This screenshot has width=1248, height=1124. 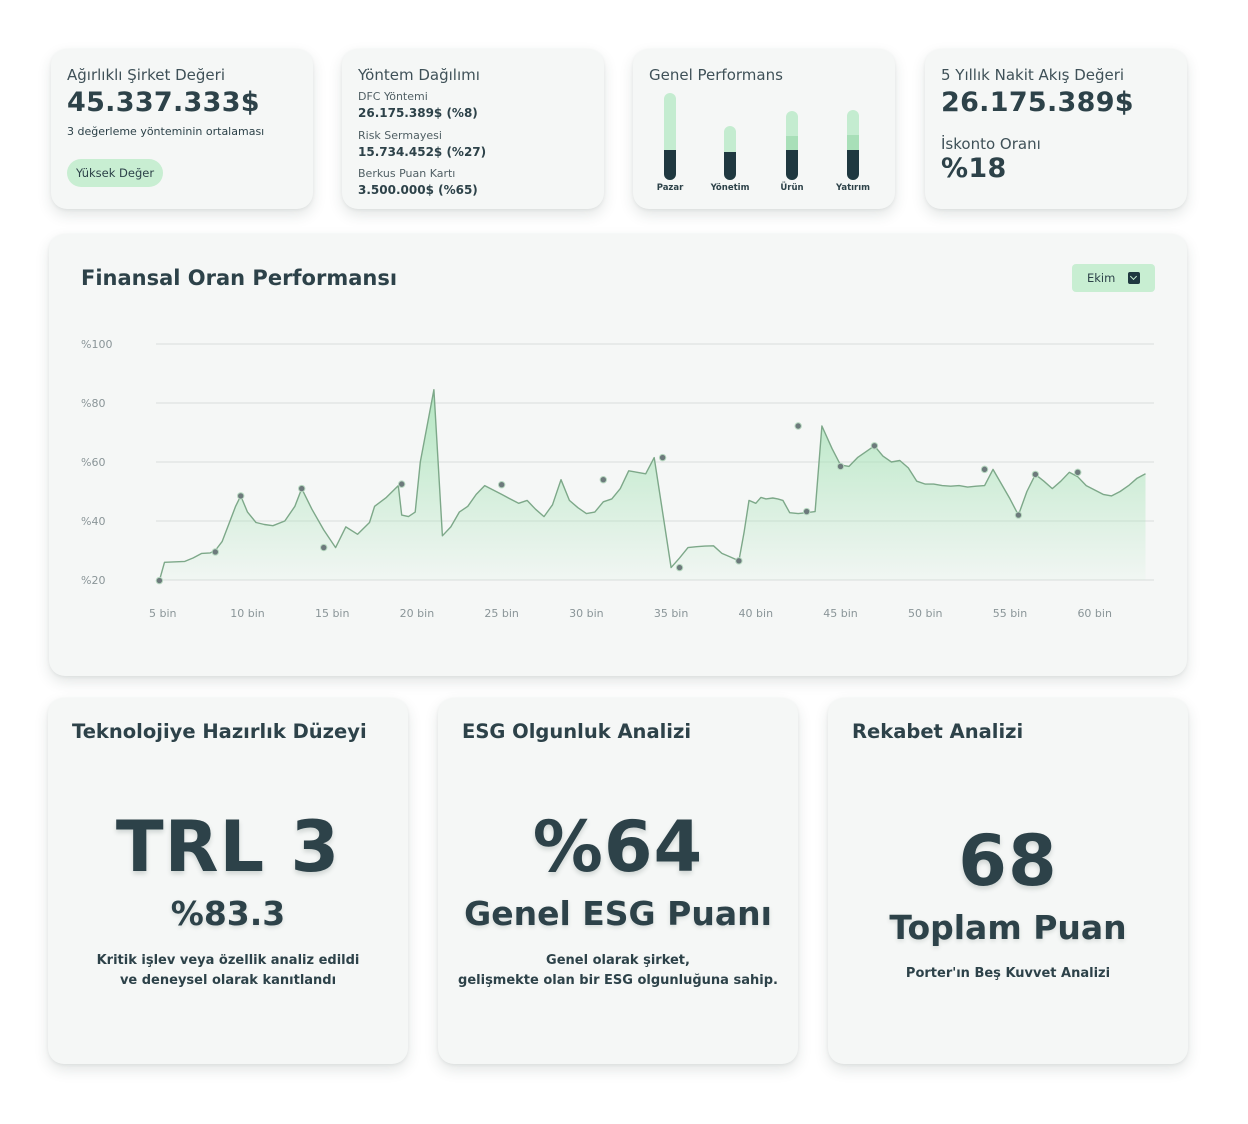 I want to click on chevron-down-icon, so click(x=1134, y=278).